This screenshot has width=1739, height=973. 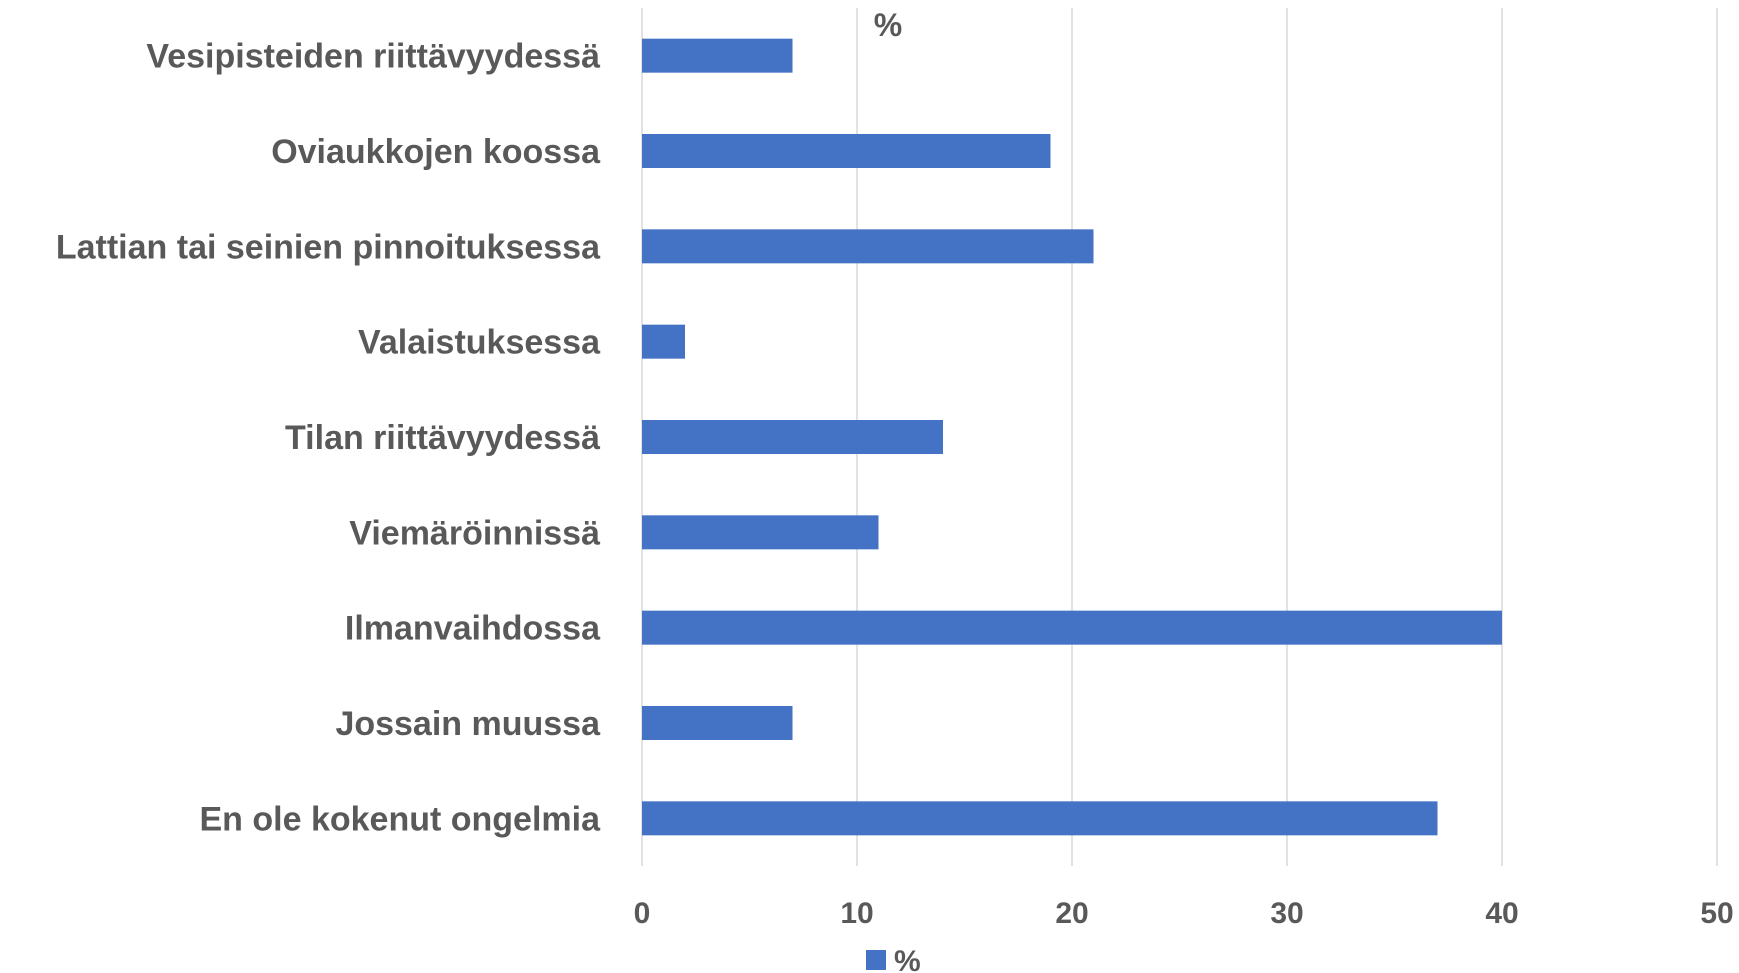 What do you see at coordinates (642, 913) in the screenshot?
I see `x-tick-label: 0` at bounding box center [642, 913].